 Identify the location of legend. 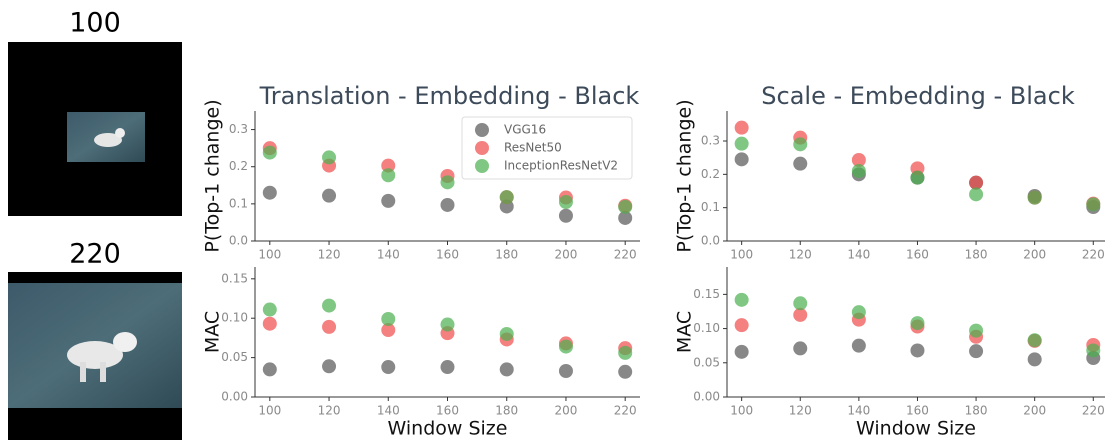
(547, 148).